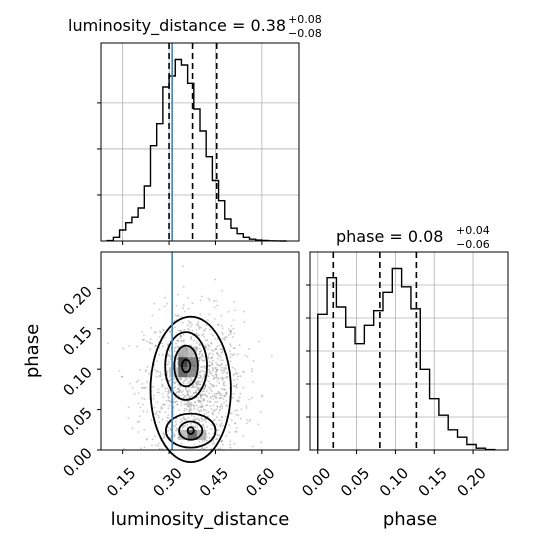 The image size is (550, 550). I want to click on phase-x-ticks: 0.00 0.05 0.10 0.15 0.20, so click(394, 482).